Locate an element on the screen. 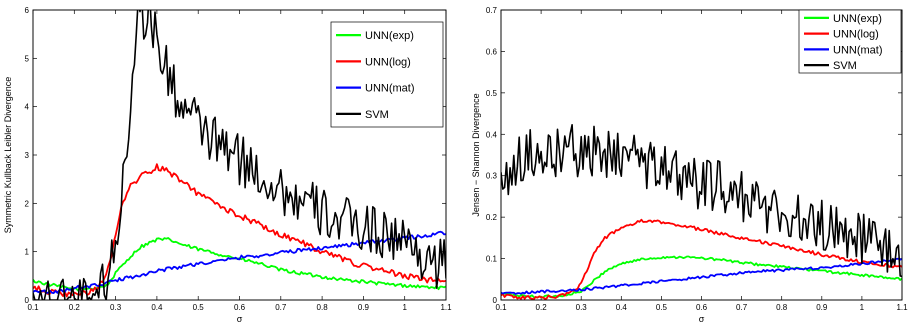 The width and height of the screenshot is (909, 328). y-tick-label: 3 is located at coordinates (27, 155).